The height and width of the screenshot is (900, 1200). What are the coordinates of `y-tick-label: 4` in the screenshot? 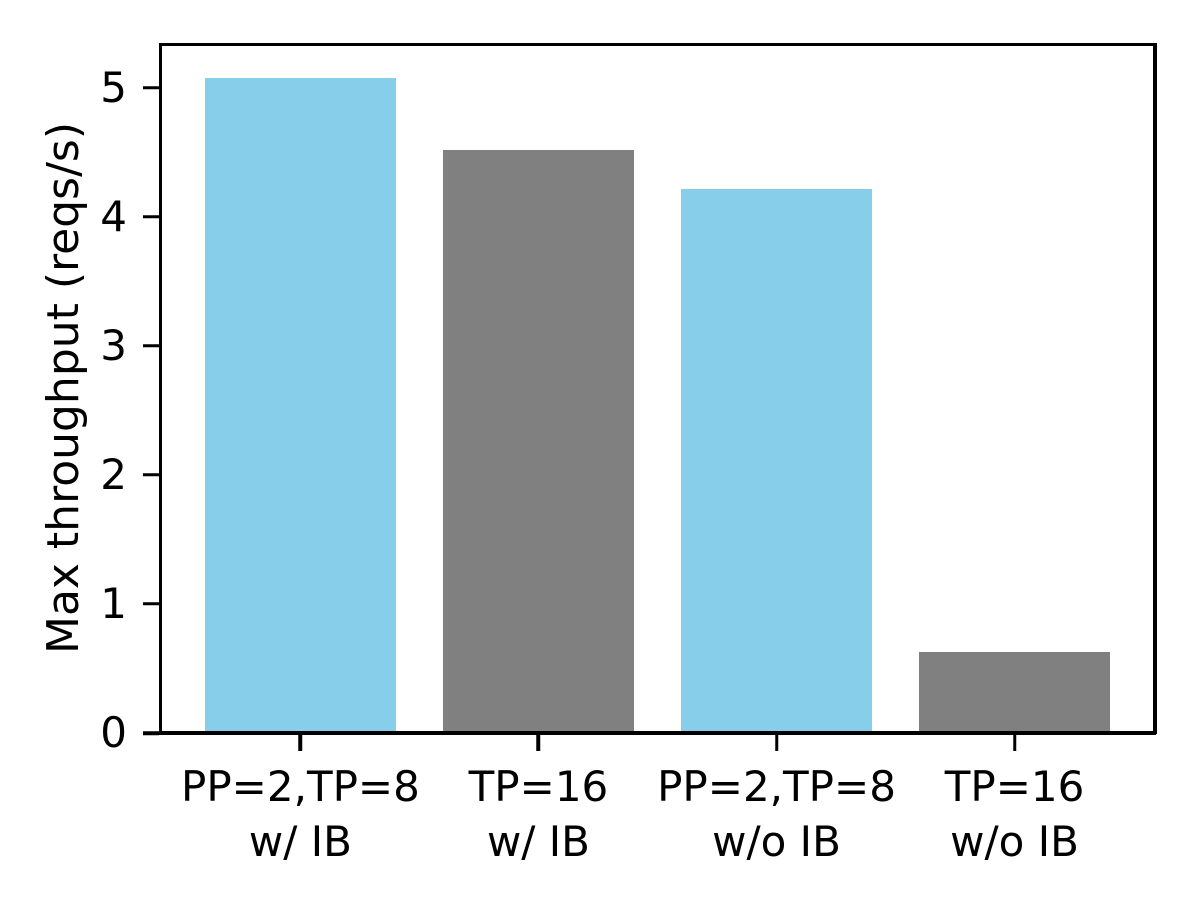 It's located at (113, 216).